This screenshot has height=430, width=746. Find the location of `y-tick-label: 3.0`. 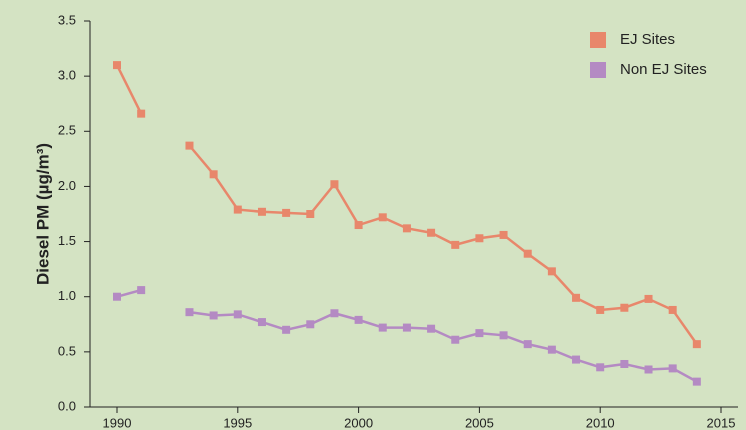

y-tick-label: 3.0 is located at coordinates (67, 75).